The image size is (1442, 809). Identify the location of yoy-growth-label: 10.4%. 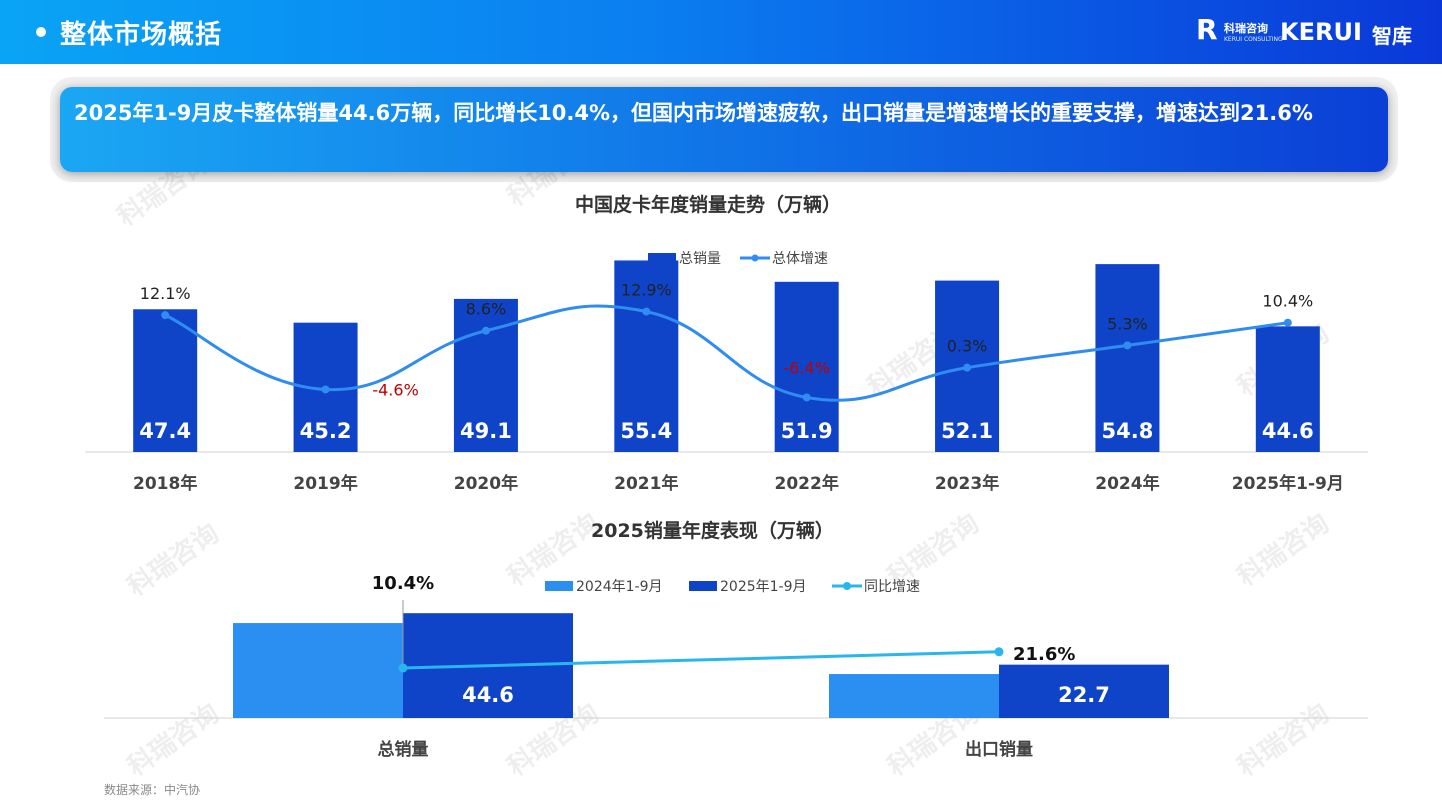
(403, 583).